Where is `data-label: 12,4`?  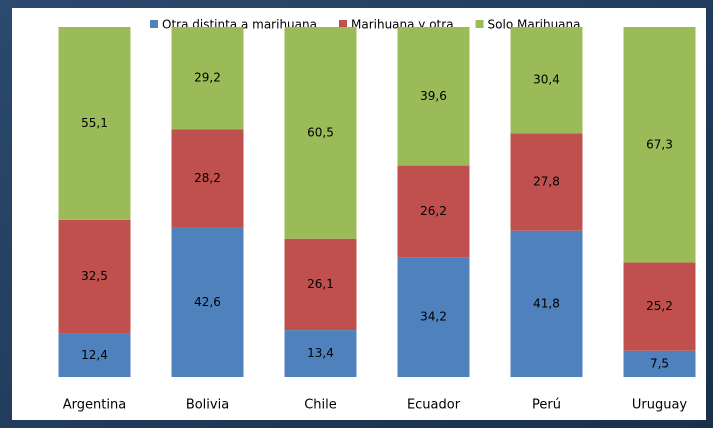
data-label: 12,4 is located at coordinates (94, 355).